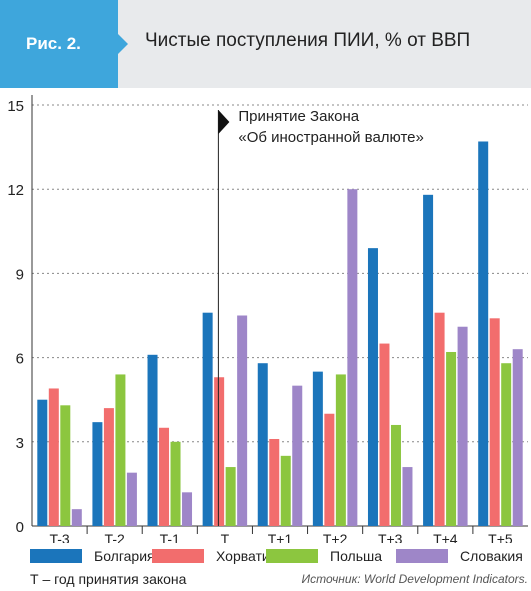 This screenshot has width=531, height=591. I want to click on x-tick-label: T+2, so click(335, 537).